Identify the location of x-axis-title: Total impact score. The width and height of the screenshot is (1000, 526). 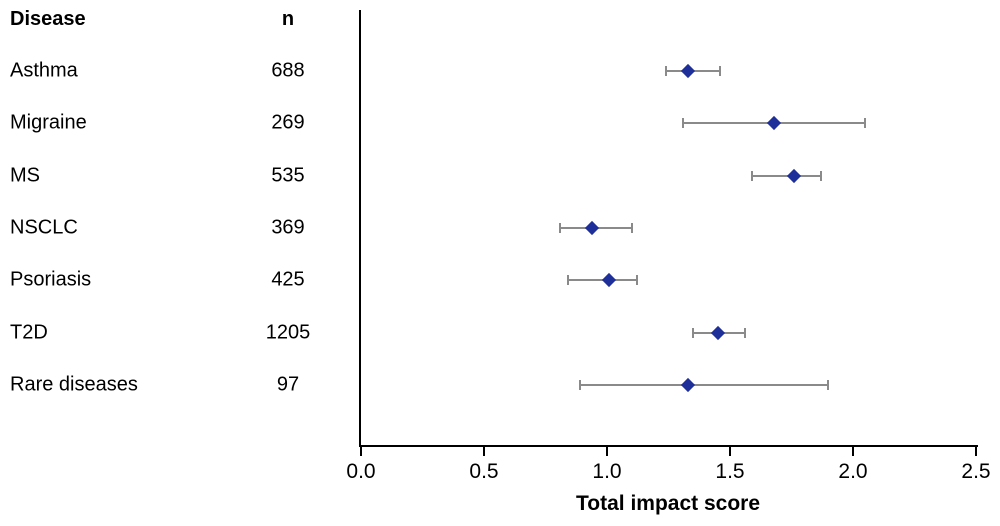
(668, 503).